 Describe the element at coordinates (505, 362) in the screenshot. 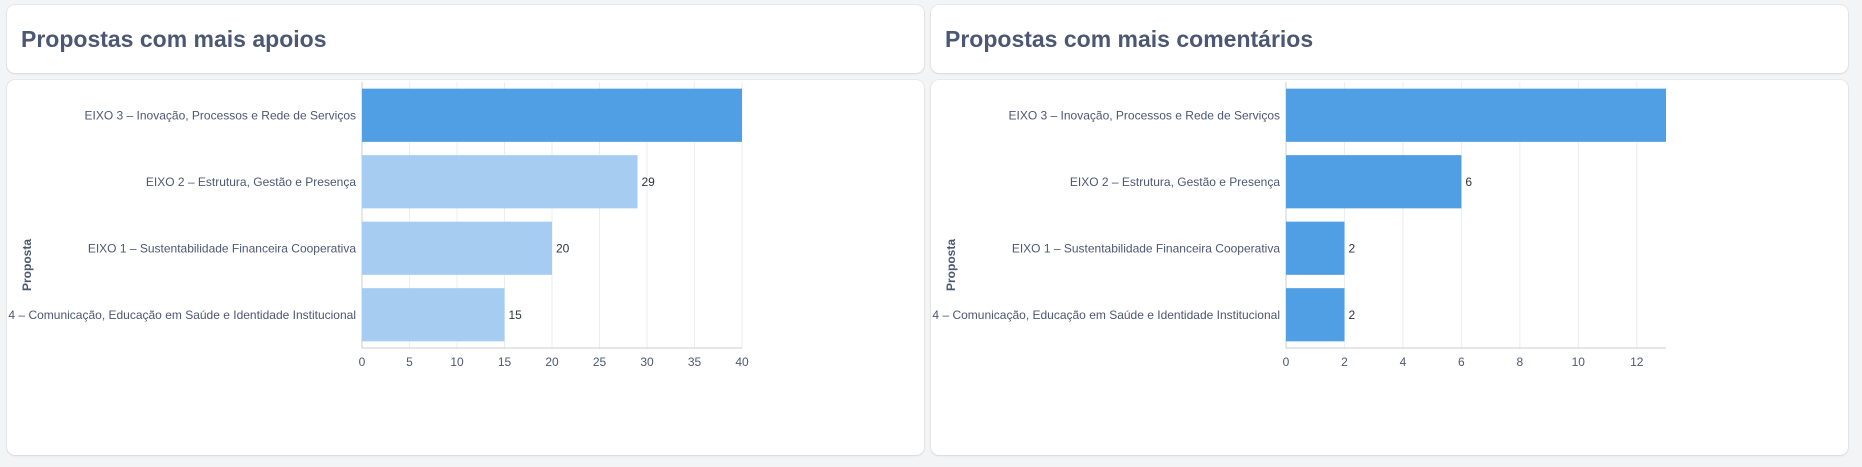

I see `supports-x-tick-label: 15` at that location.